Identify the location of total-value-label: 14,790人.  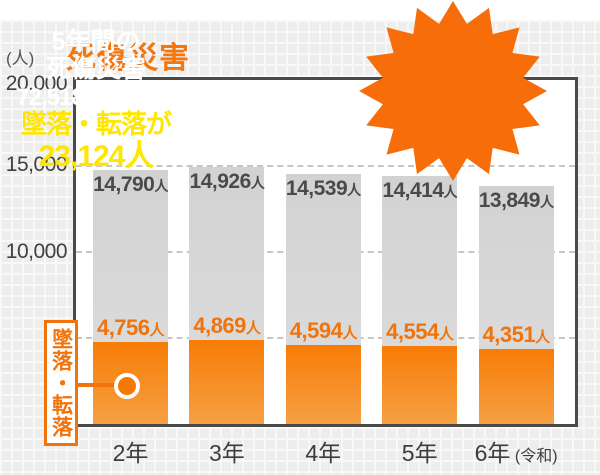
(130, 184).